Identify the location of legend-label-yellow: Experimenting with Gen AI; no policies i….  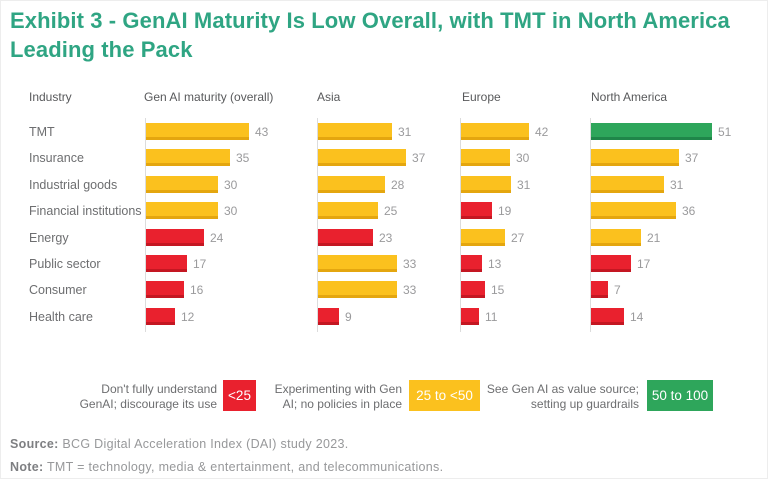
(338, 396).